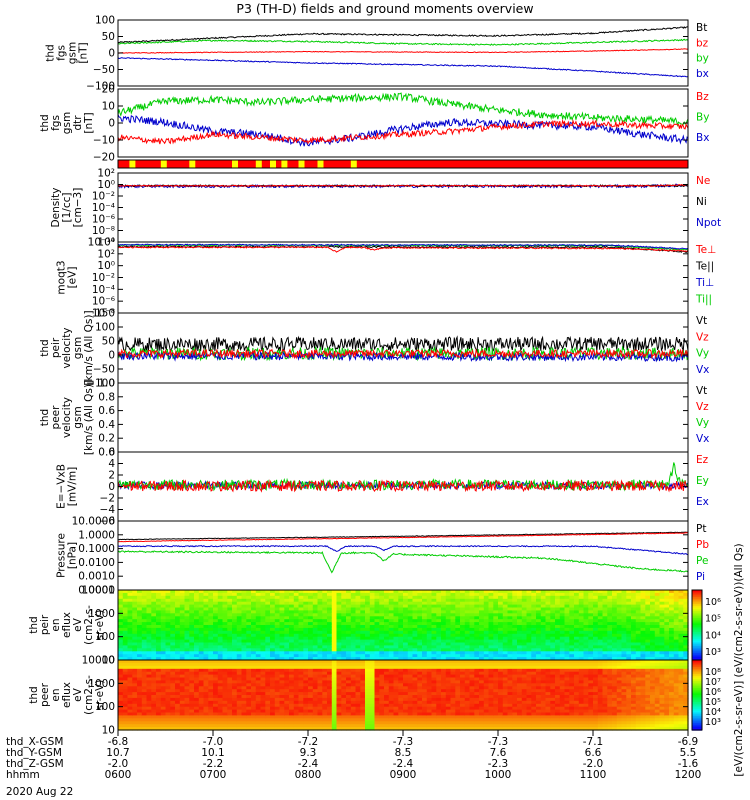 This screenshot has height=800, width=750. I want to click on series-bt-line, so click(403, 35).